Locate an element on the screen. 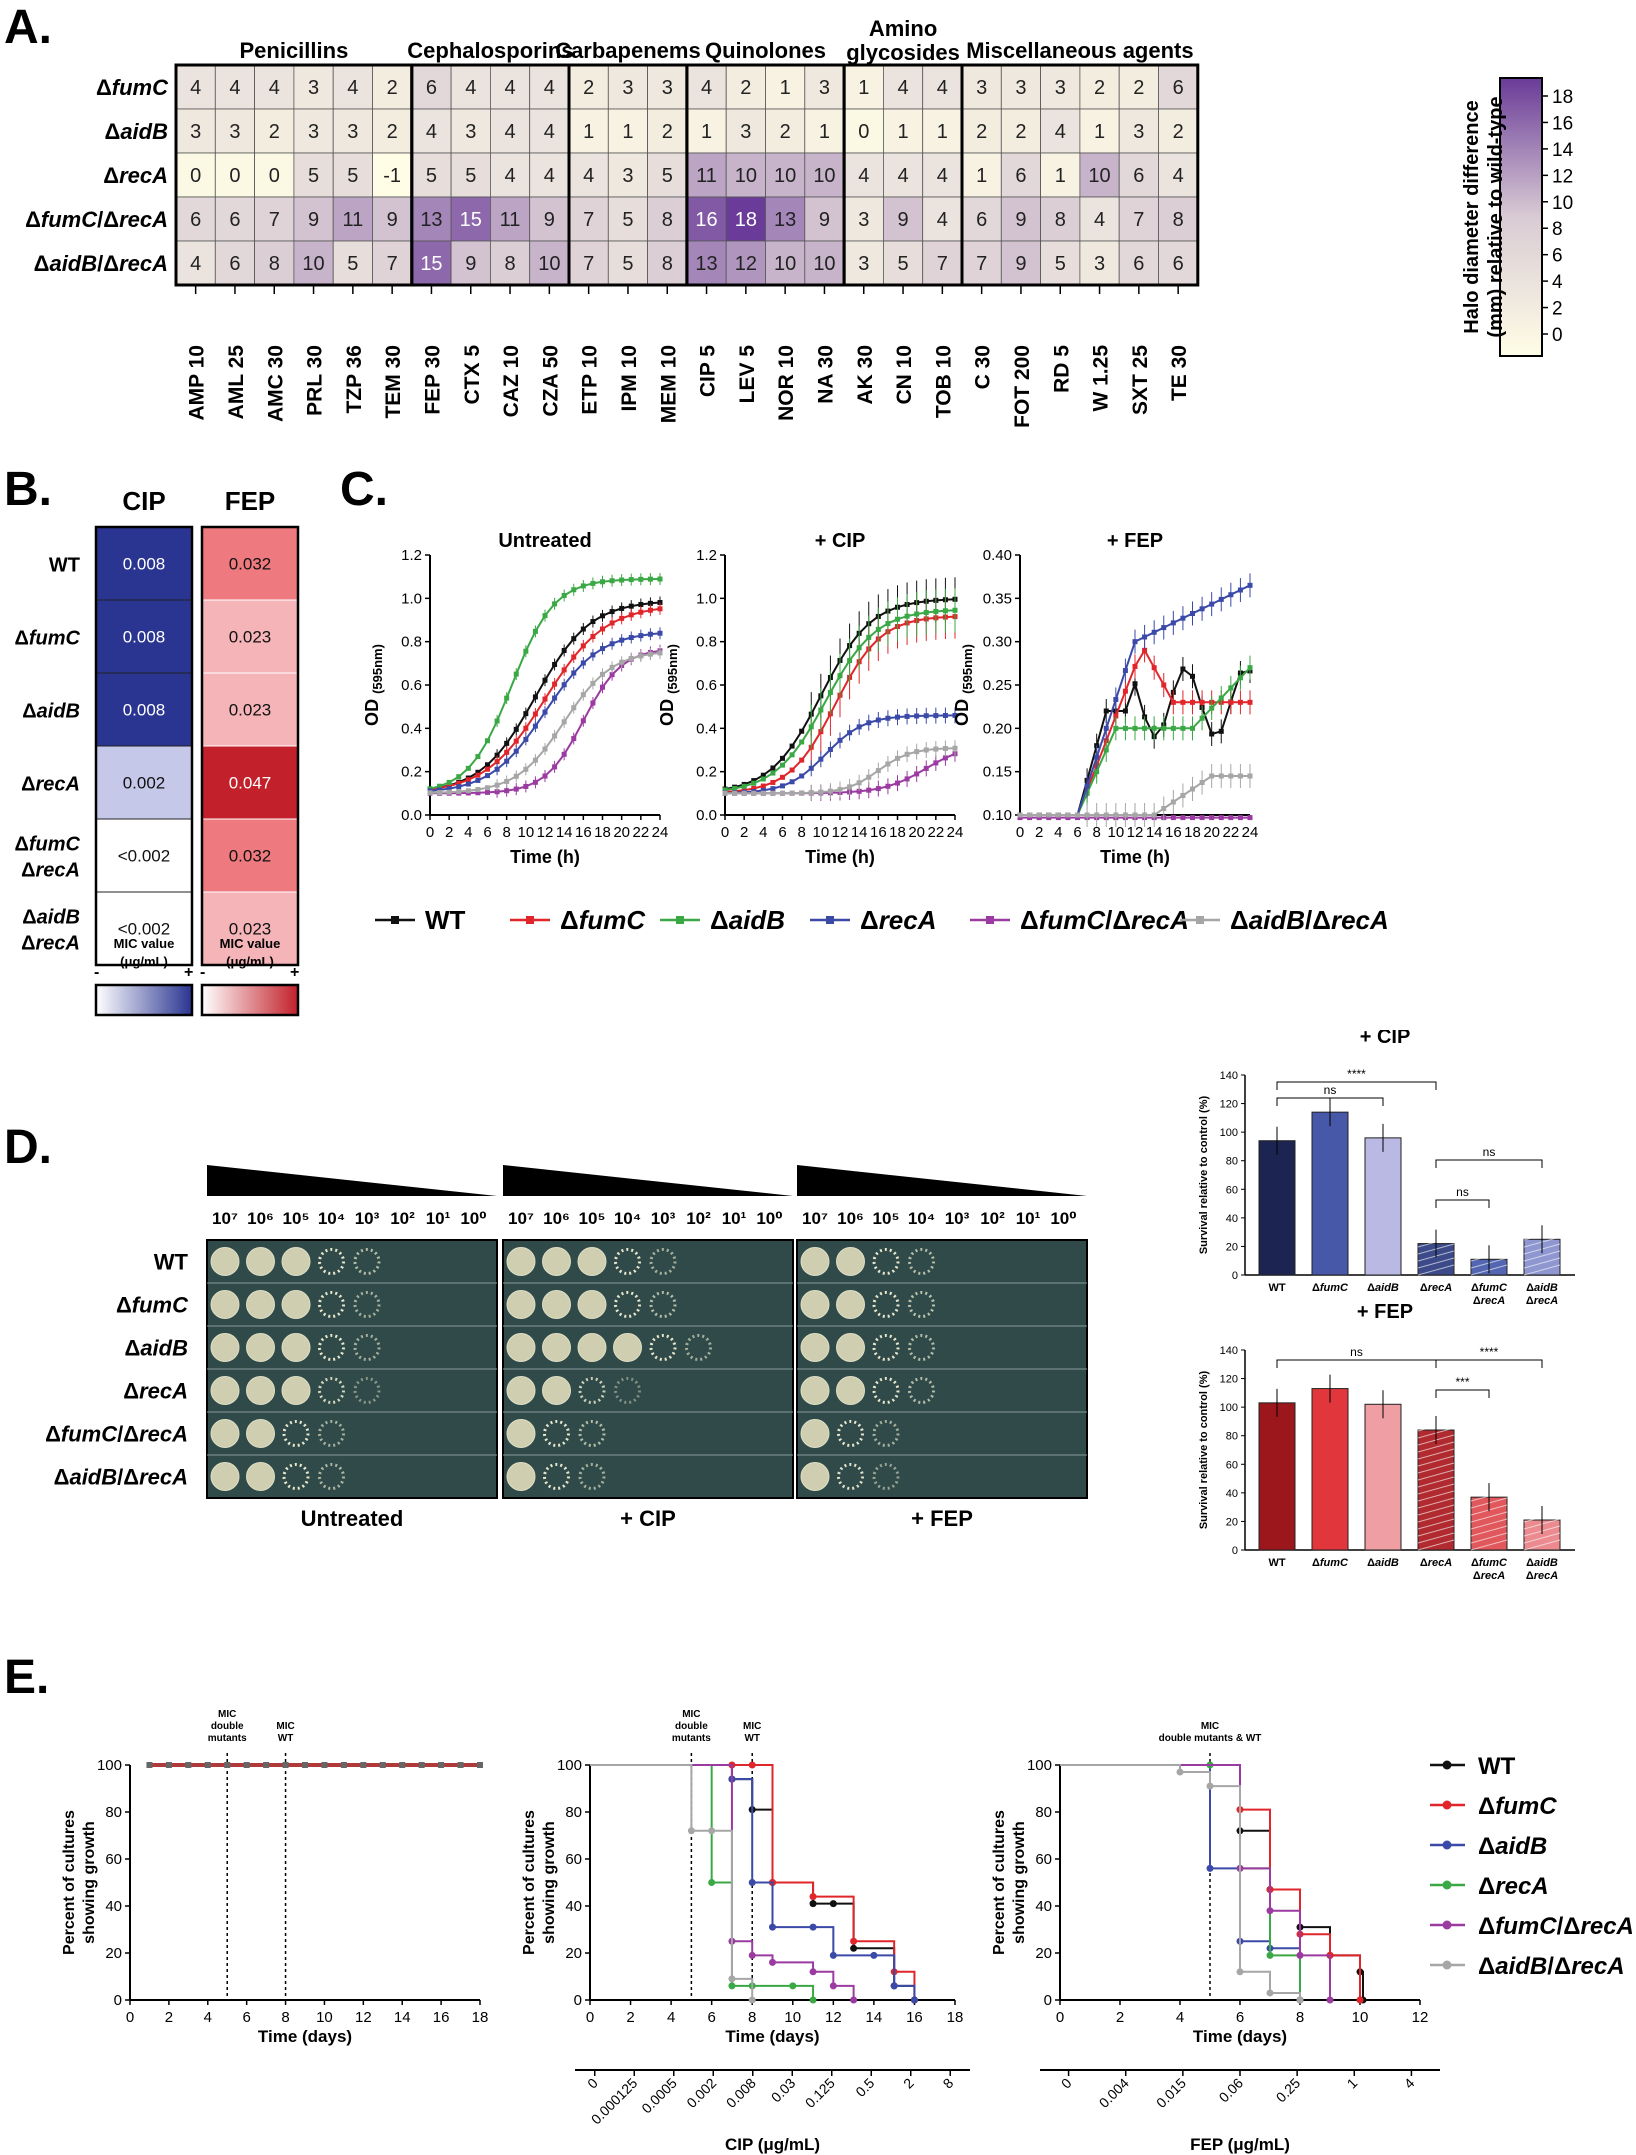 The height and width of the screenshot is (2155, 1636). survival-y-label: Percent of cultures is located at coordinates (69, 1882).